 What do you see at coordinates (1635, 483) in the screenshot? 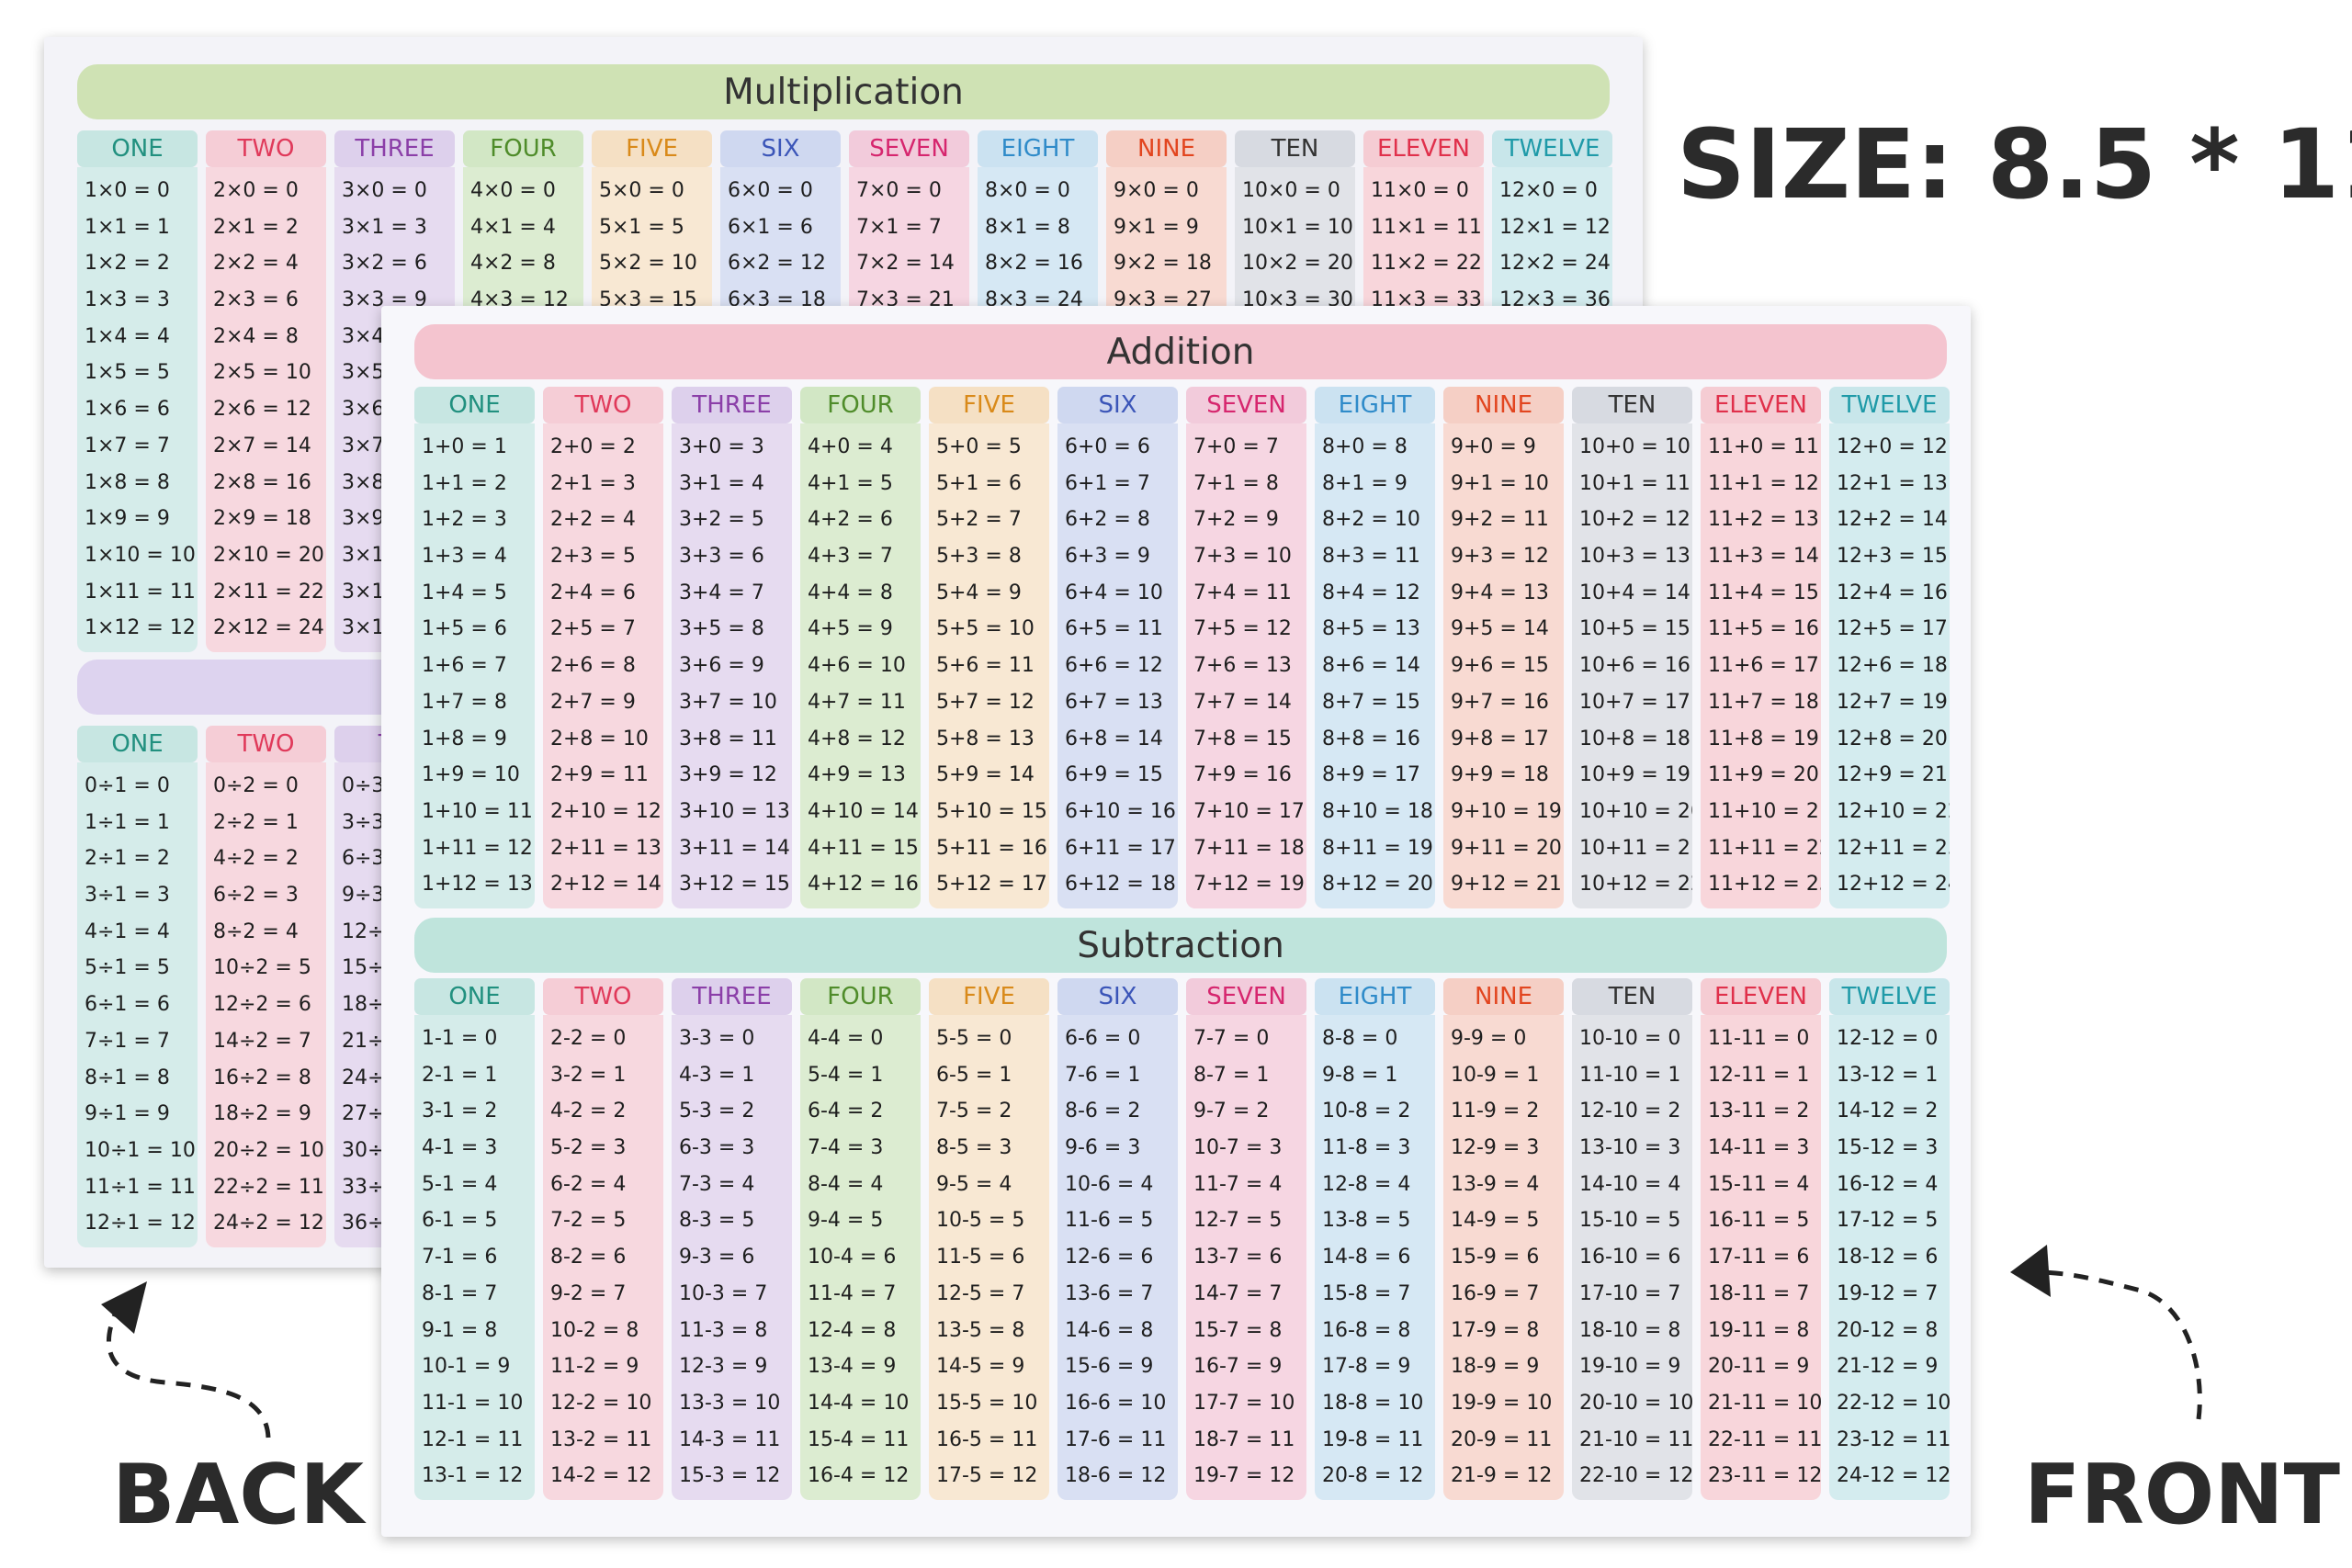
I see `addition-cell: 10+1 = 11` at bounding box center [1635, 483].